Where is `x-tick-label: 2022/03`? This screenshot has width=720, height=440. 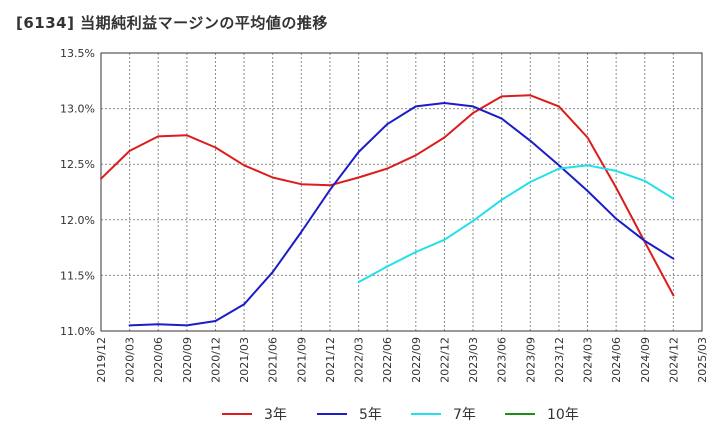 x-tick-label: 2022/03 is located at coordinates (359, 360).